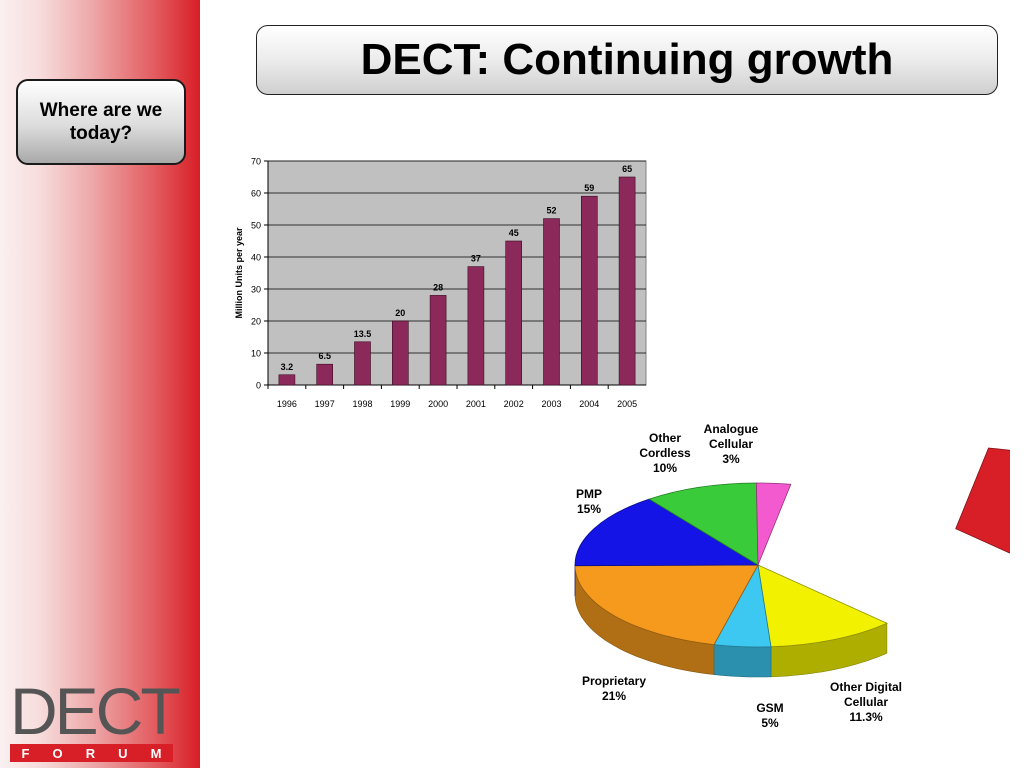 This screenshot has height=768, width=1024. What do you see at coordinates (514, 404) in the screenshot?
I see `x-tick-label: 2002` at bounding box center [514, 404].